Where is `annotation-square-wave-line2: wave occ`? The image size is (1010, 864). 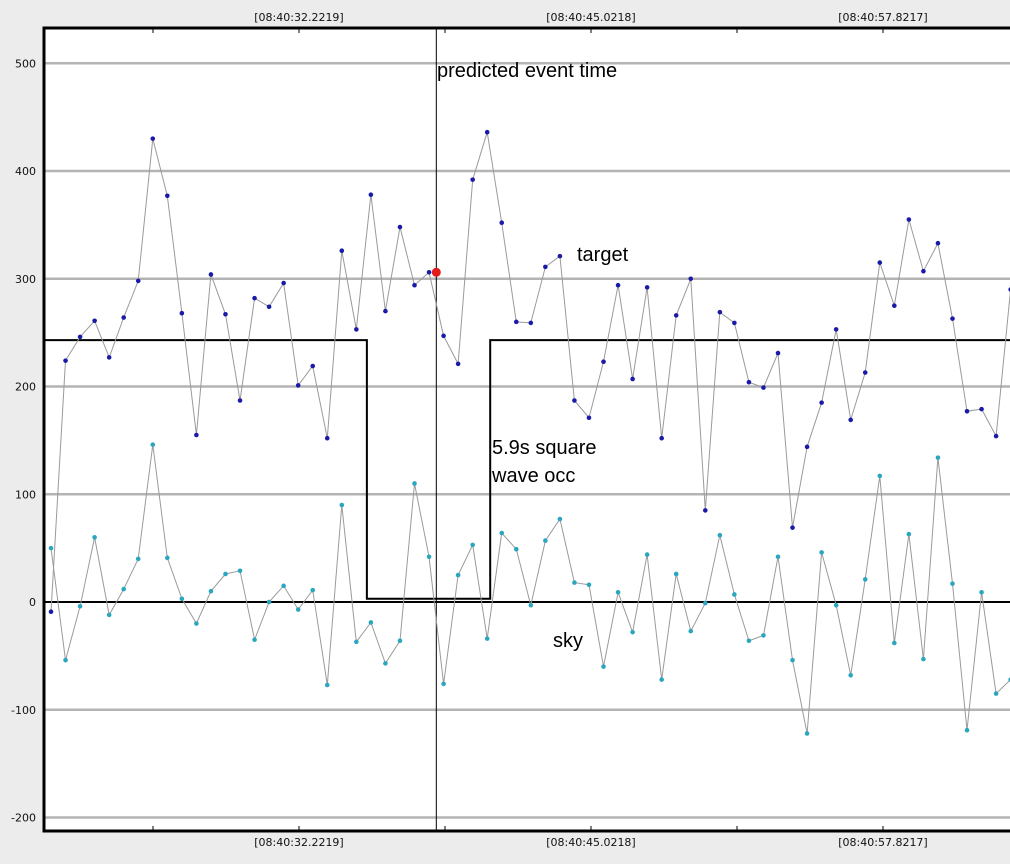
annotation-square-wave-line2: wave occ is located at coordinates (533, 476).